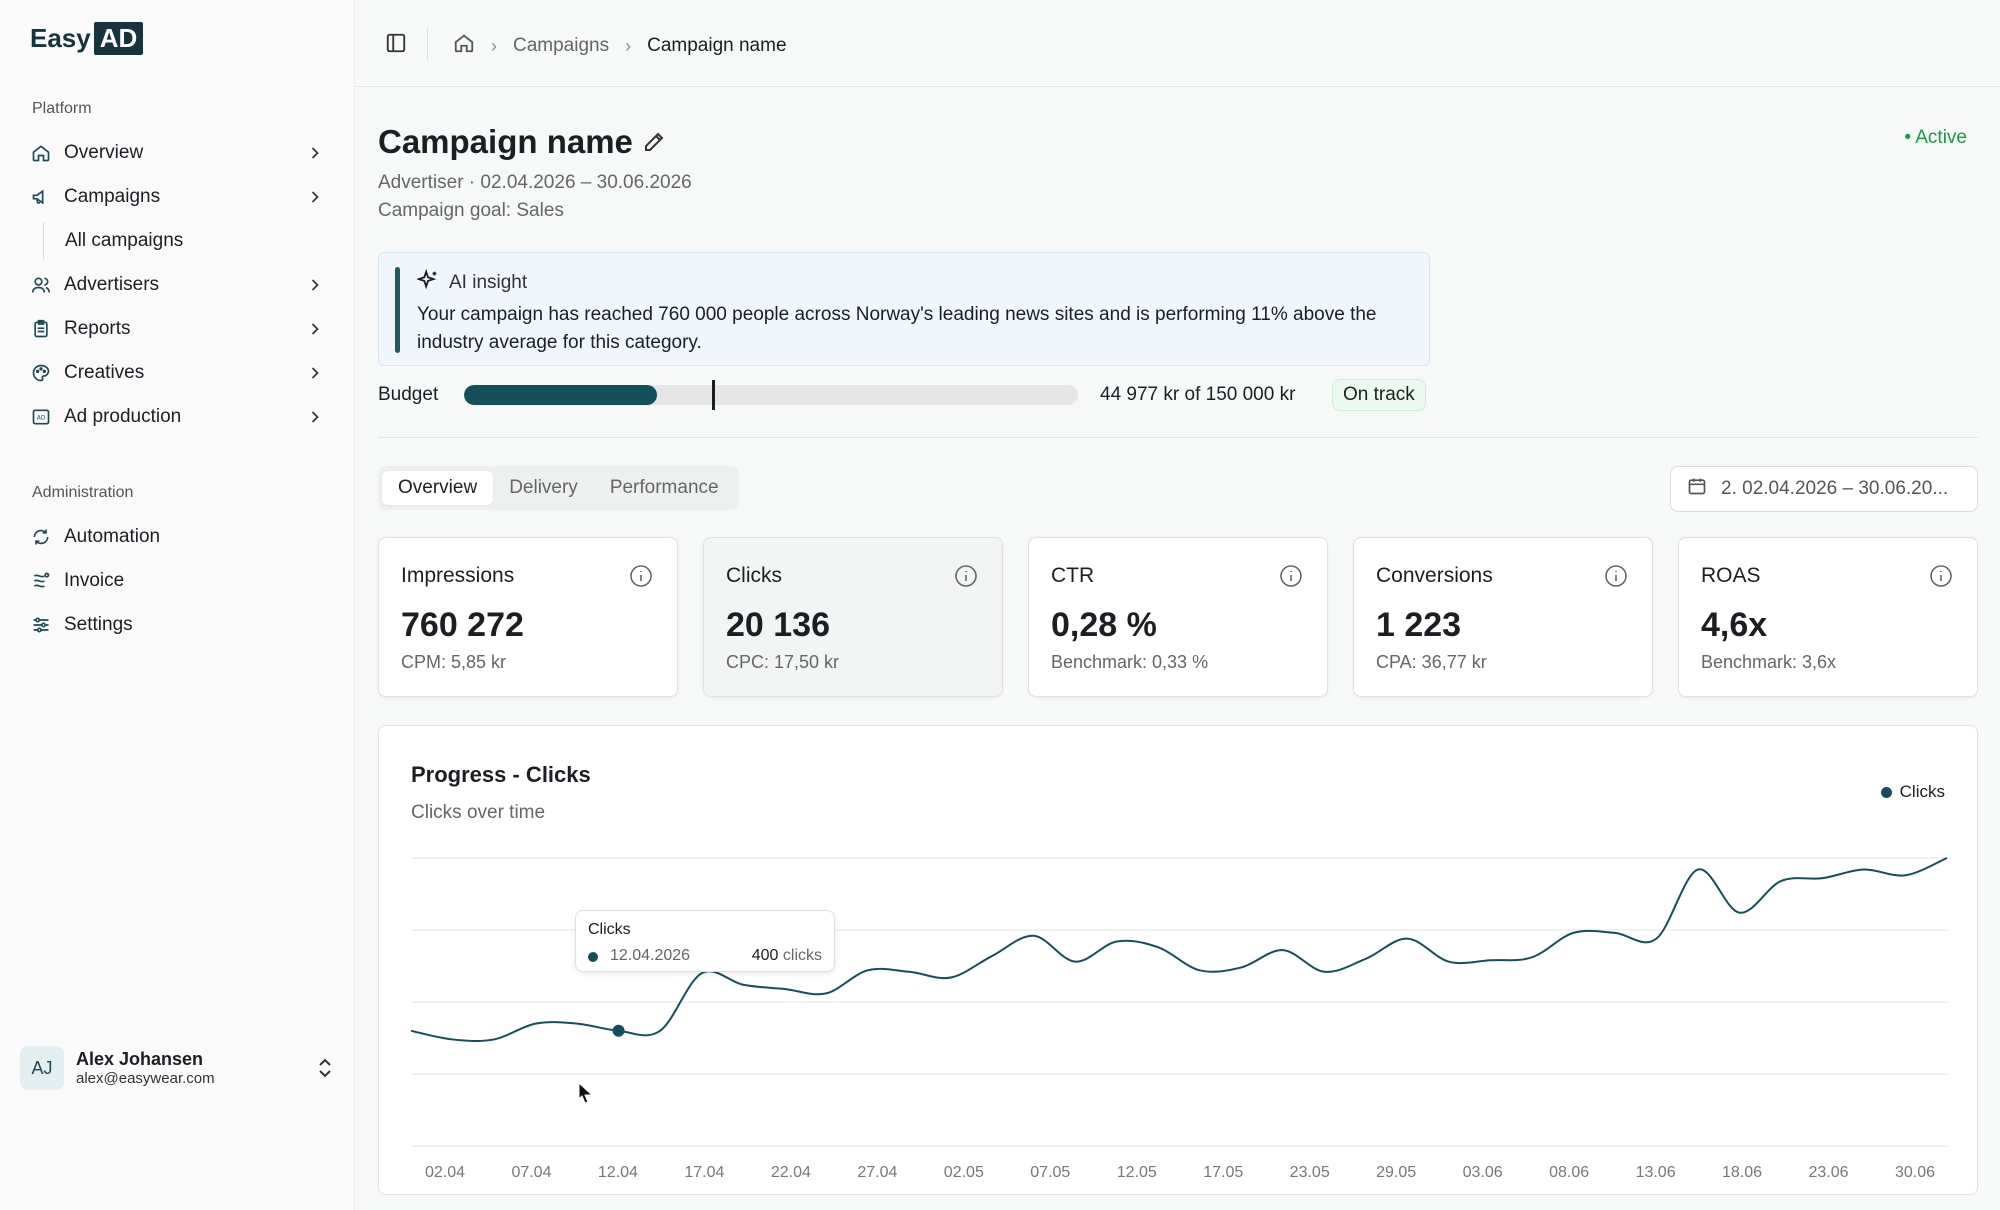 This screenshot has height=1210, width=2000. I want to click on pencil-icon, so click(654, 144).